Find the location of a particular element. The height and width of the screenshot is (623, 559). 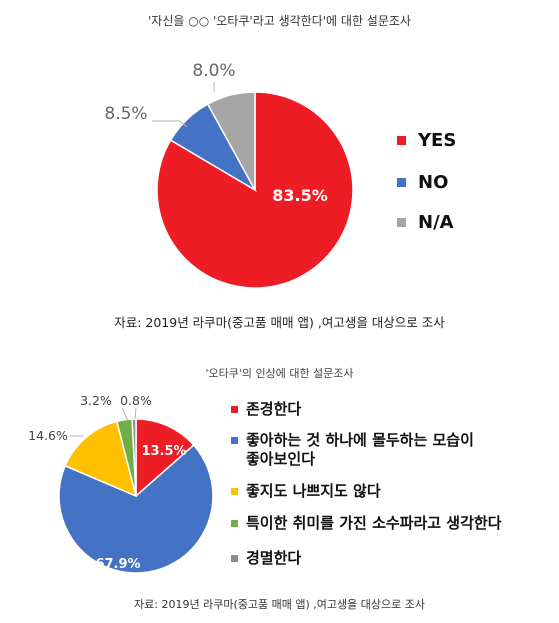

chart2-data-label-4: 3.2% is located at coordinates (96, 400).